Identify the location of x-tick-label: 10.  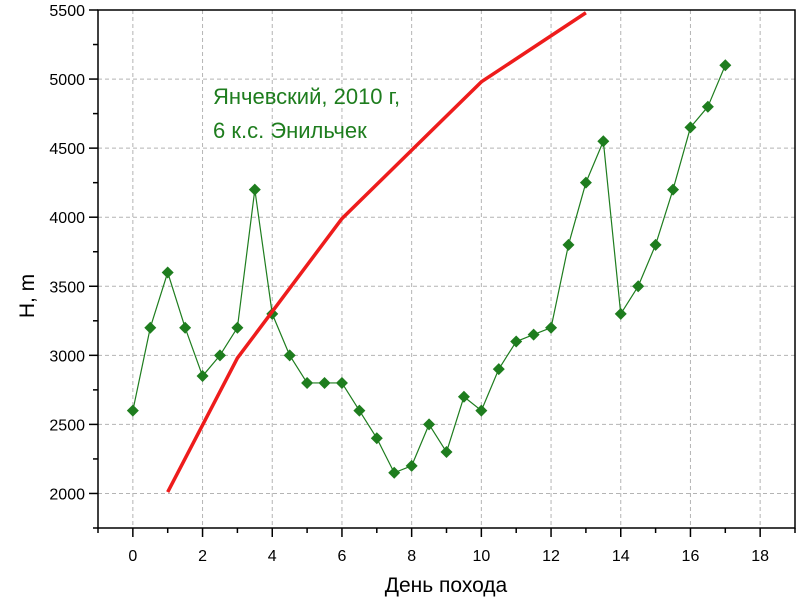
(481, 556).